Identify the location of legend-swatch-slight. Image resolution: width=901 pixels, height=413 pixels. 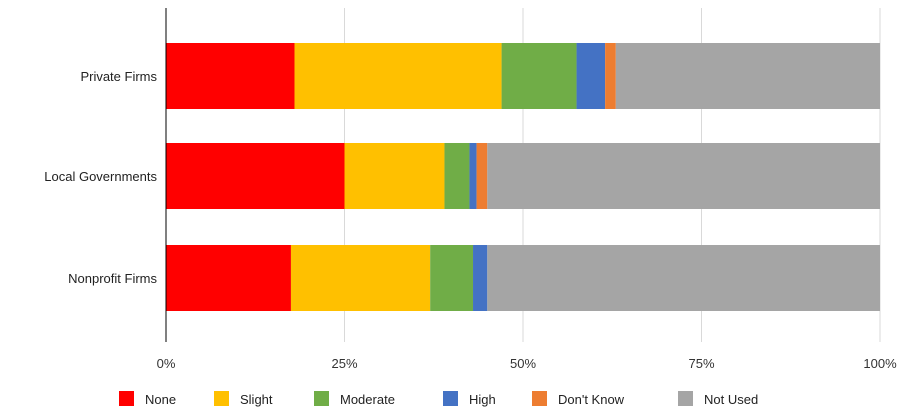
(221, 398).